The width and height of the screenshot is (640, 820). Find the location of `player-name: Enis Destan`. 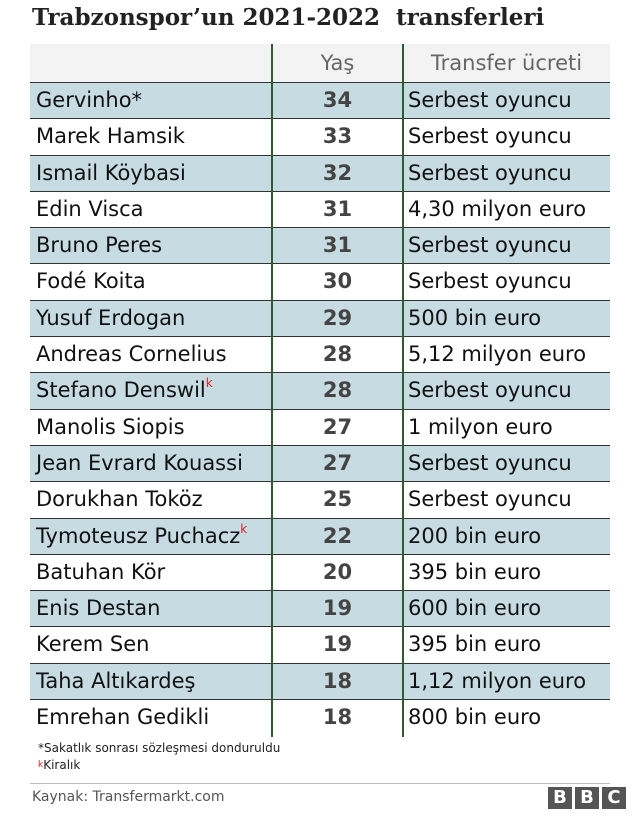

player-name: Enis Destan is located at coordinates (98, 608).